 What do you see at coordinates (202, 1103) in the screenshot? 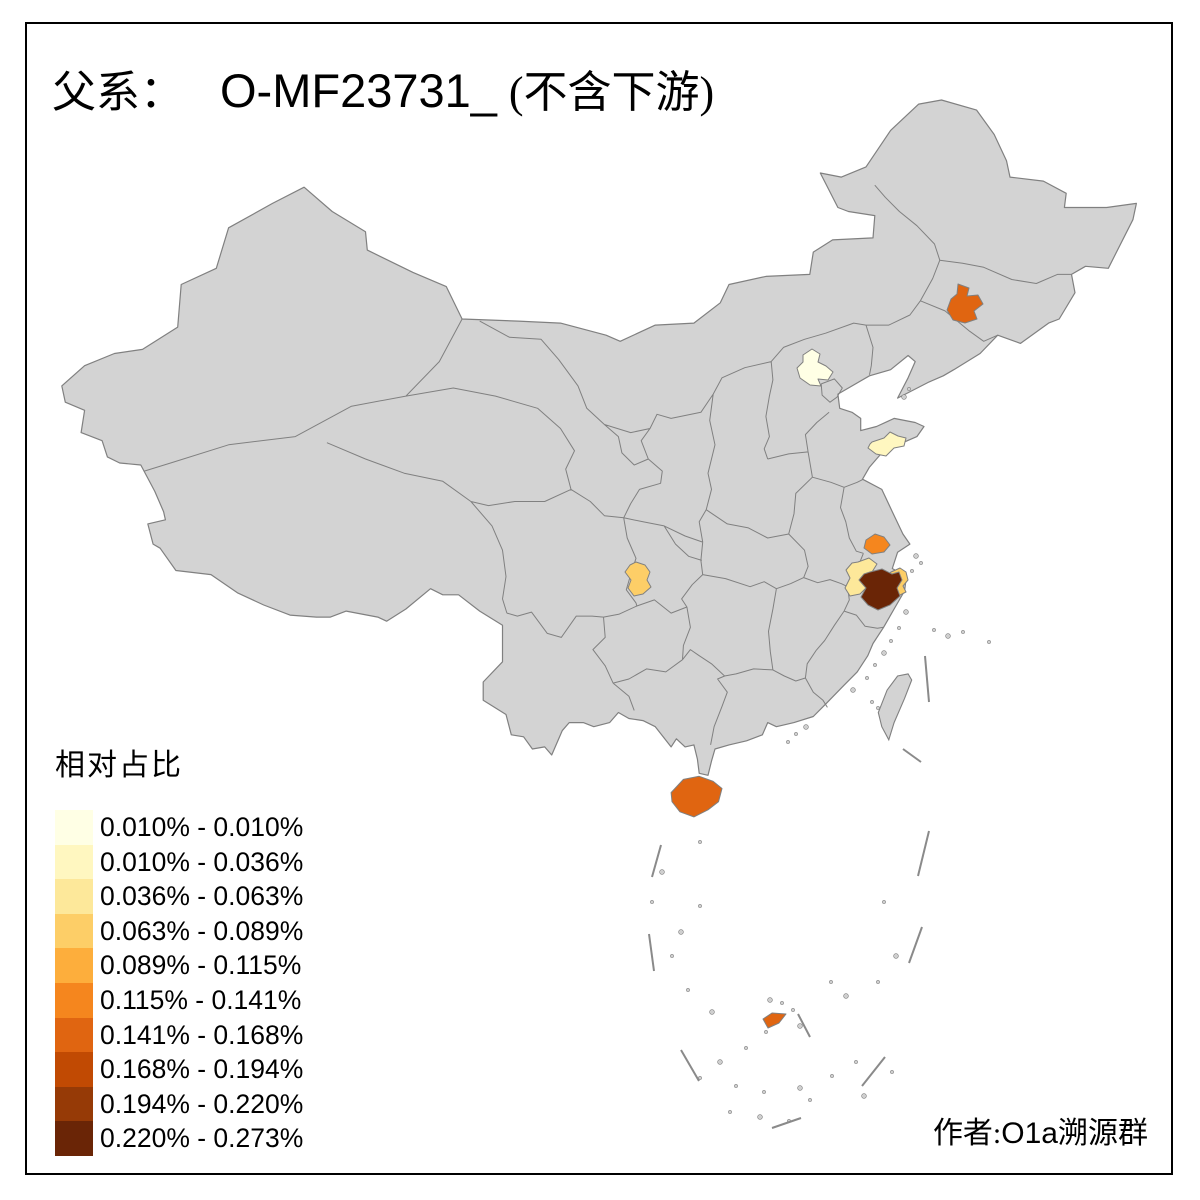
I see `legend-label: 0.194% - 0.220%` at bounding box center [202, 1103].